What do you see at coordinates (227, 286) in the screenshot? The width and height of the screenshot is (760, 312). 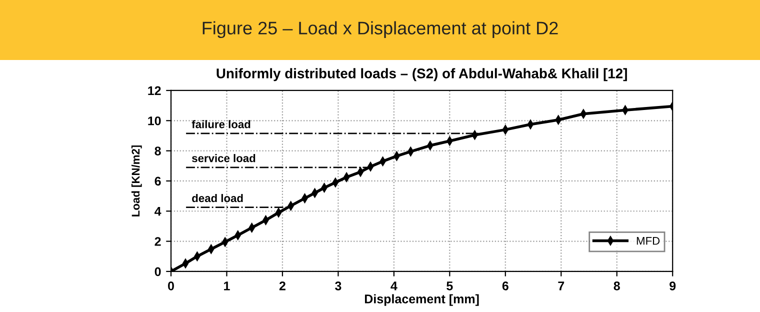 I see `x-tick-label: 1` at bounding box center [227, 286].